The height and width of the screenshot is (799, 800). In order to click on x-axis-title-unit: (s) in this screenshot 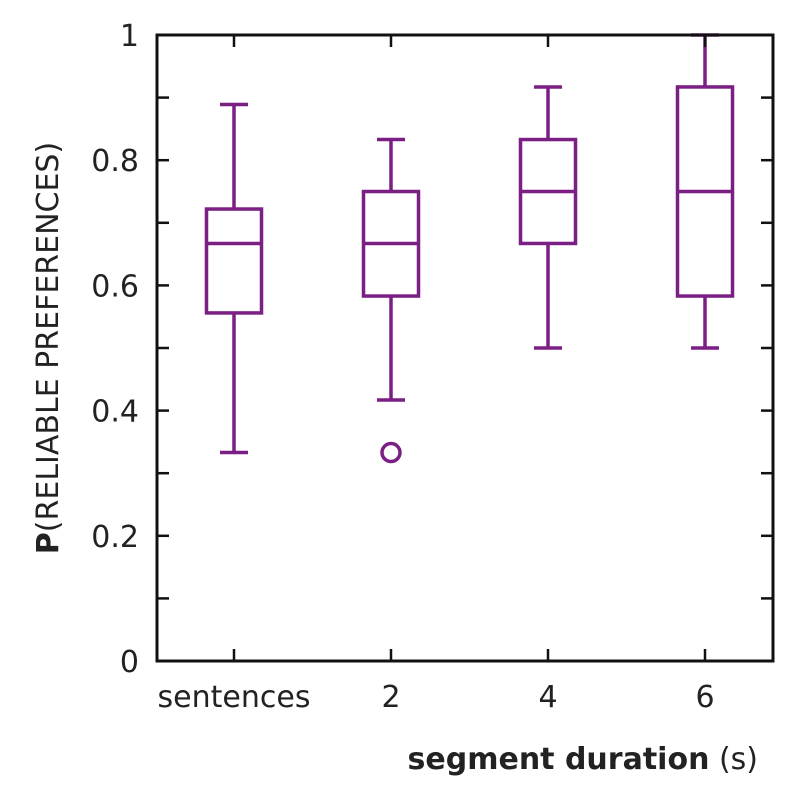, I will do `click(733, 759)`.